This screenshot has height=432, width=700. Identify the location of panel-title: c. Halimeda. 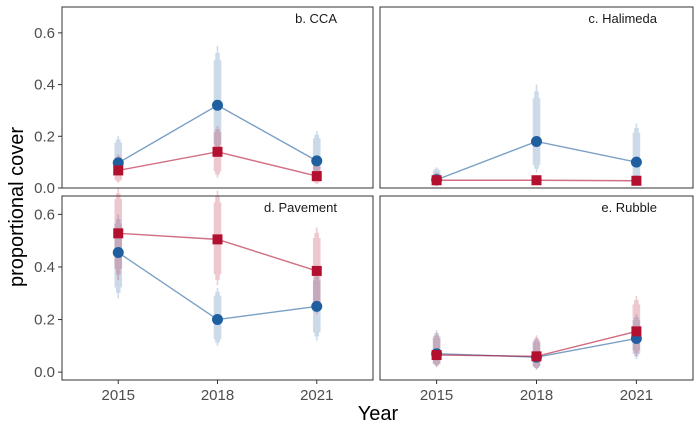
(622, 18).